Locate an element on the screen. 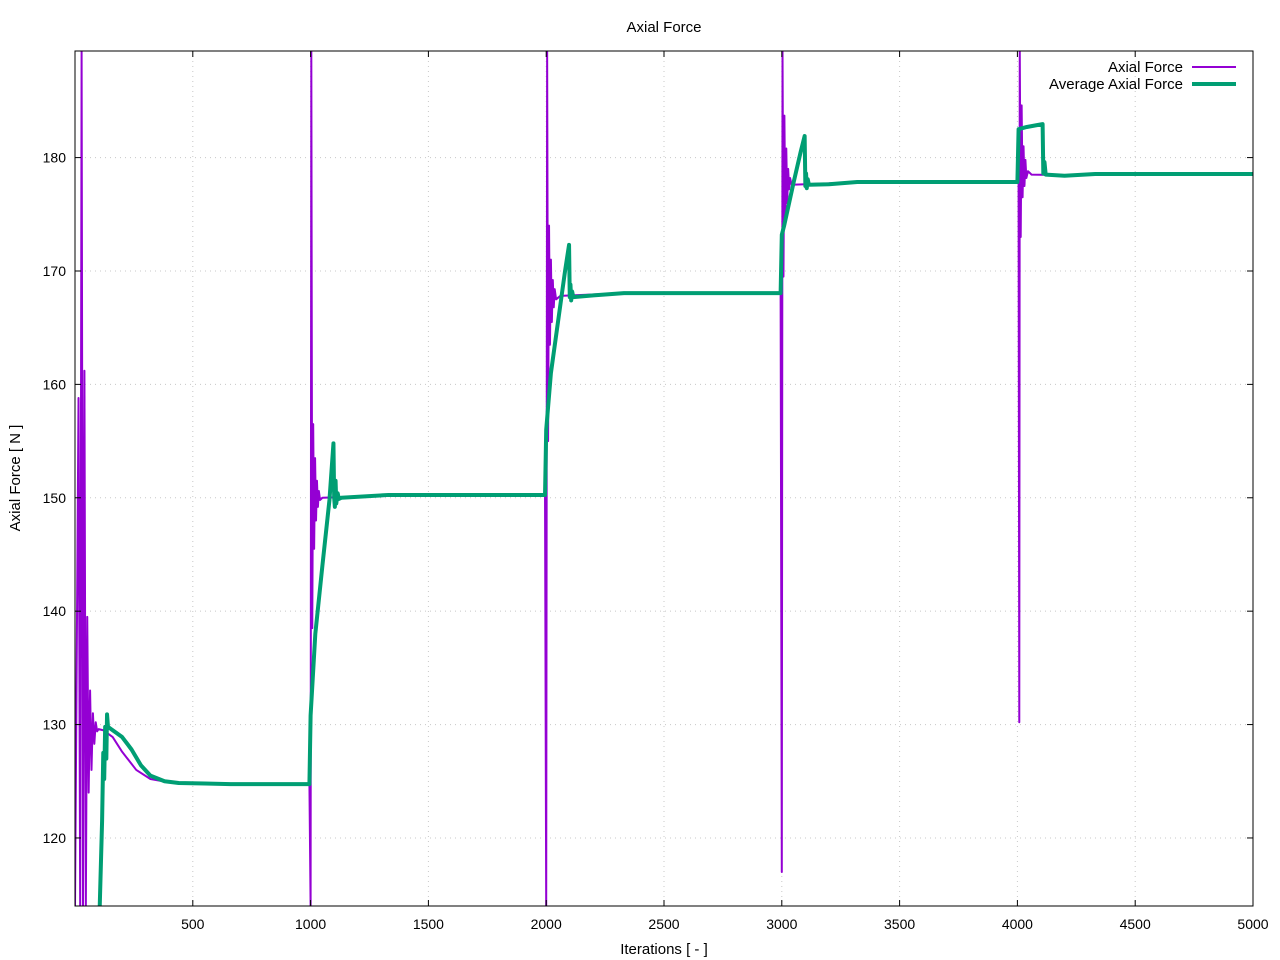 The image size is (1280, 960). y-tick-label: 160 is located at coordinates (55, 384).